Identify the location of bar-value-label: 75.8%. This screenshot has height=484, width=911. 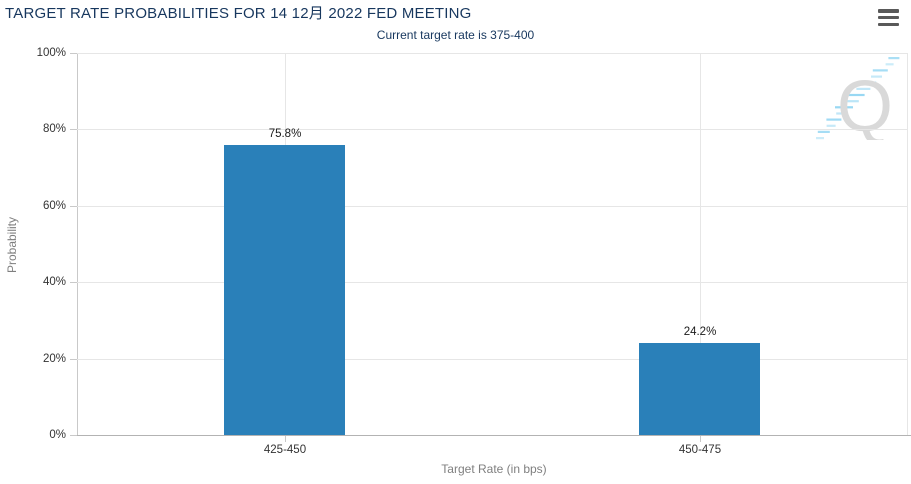
(285, 134).